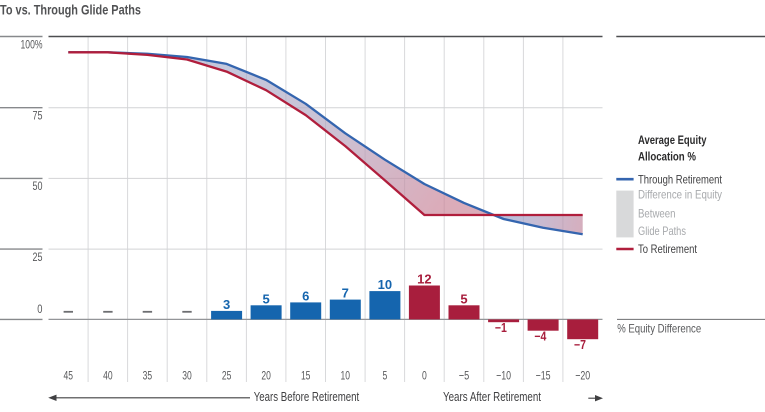 This screenshot has height=412, width=765. Describe the element at coordinates (580, 345) in the screenshot. I see `svg-text: −7` at that location.